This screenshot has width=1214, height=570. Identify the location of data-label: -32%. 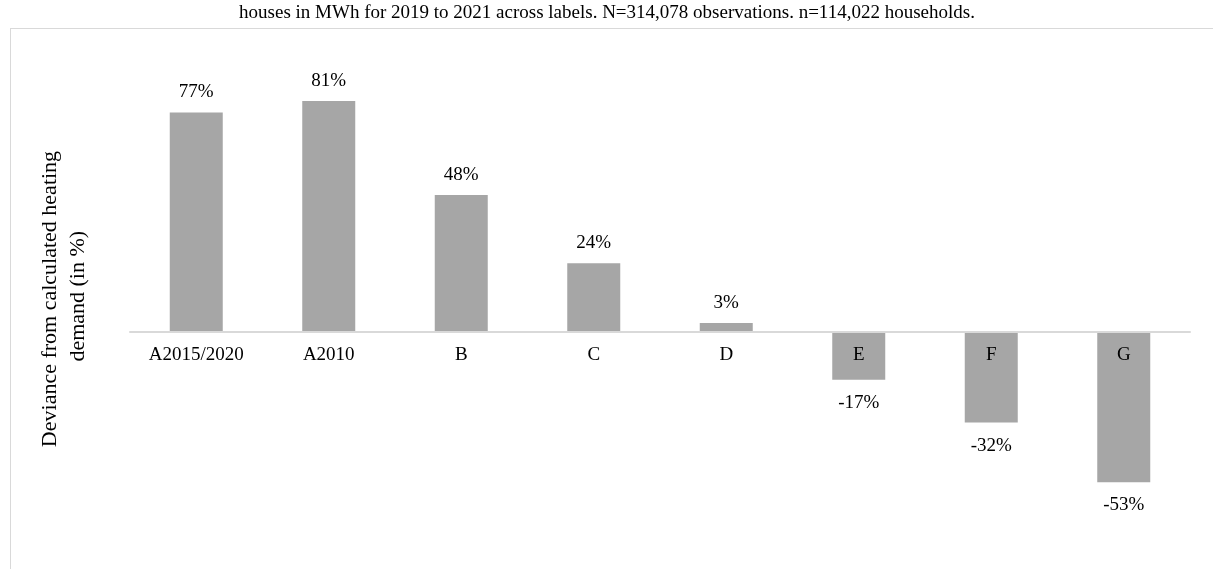
(991, 444).